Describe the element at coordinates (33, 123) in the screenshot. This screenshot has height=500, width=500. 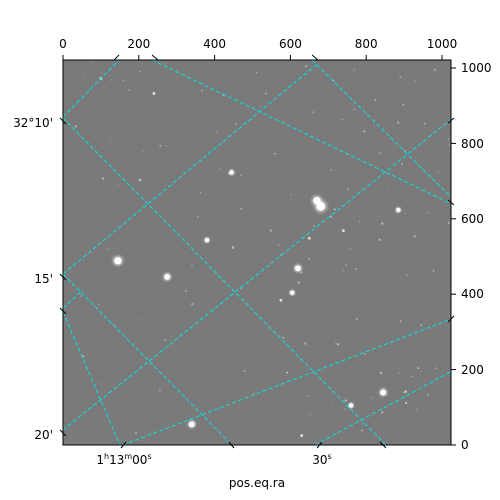
I see `dec-tick-label: 32°10'` at that location.